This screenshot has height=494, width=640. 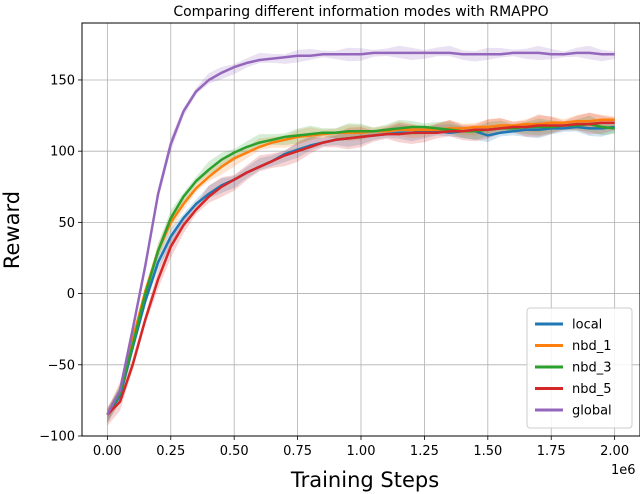 I want to click on x-tick-label: 1.00, so click(x=361, y=451).